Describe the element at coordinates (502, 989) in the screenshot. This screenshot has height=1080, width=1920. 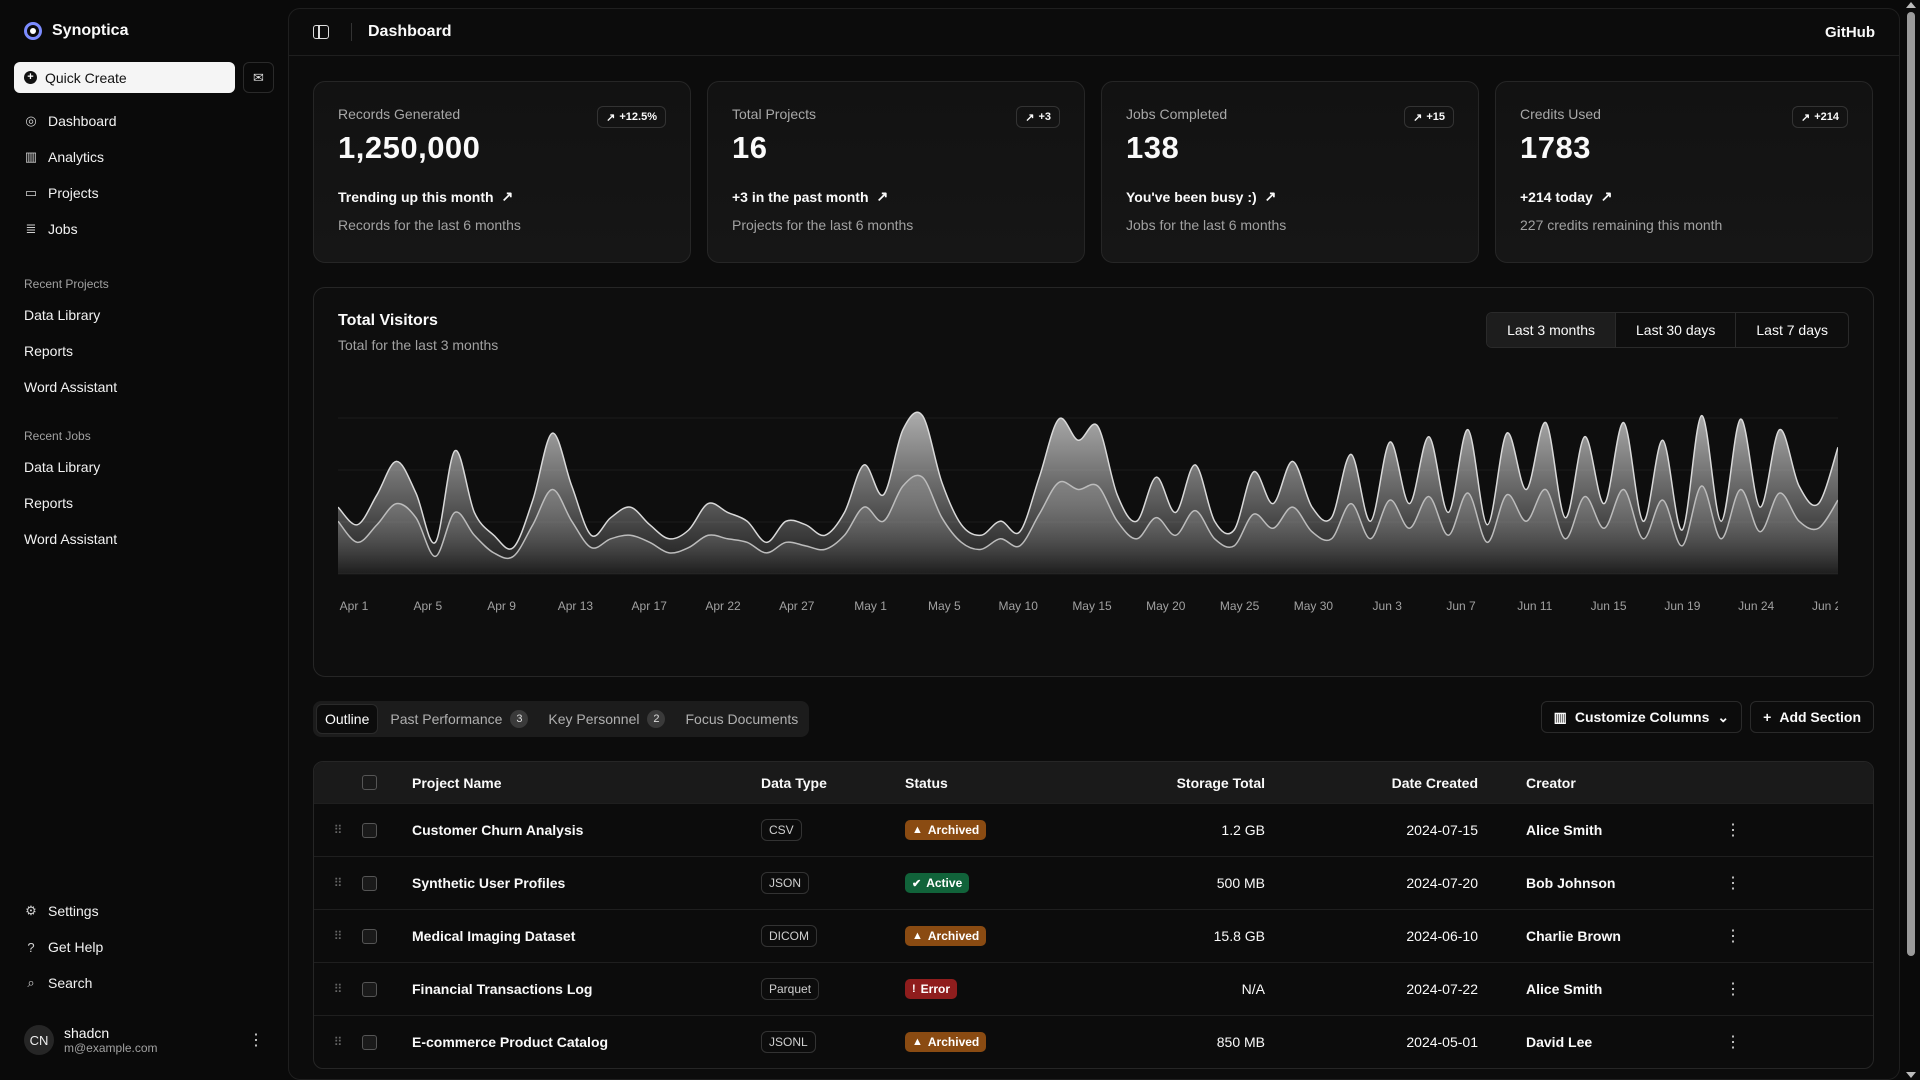
I see `cell-project-name: Financial Transactions Log` at that location.